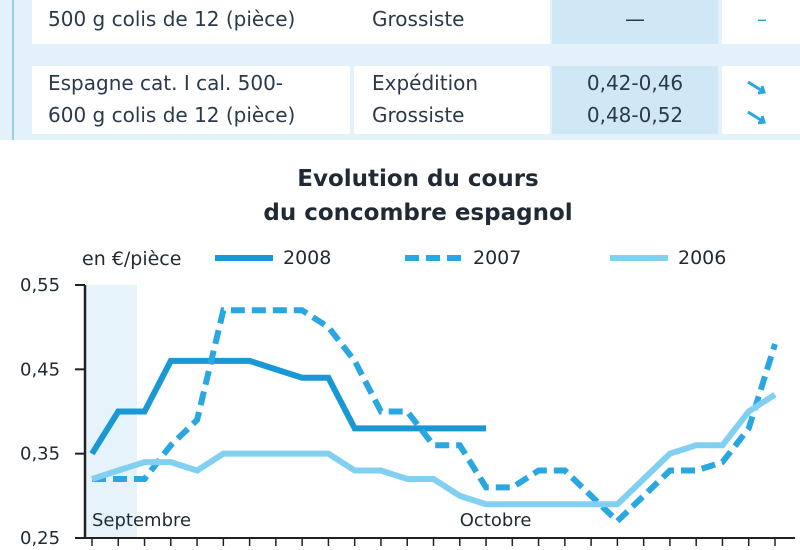  Describe the element at coordinates (635, 100) in the screenshot. I see `price-cell: 0,42-0,46 0,48-0,52` at that location.